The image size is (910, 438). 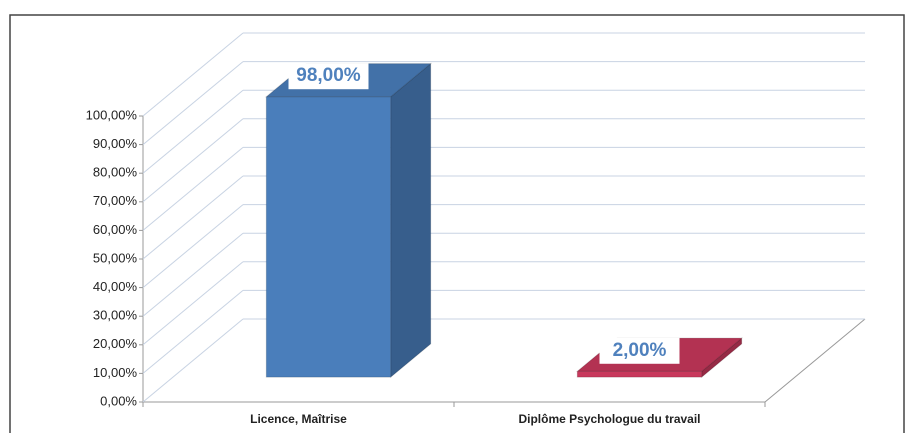 I want to click on x-tick-label: Licence, Maîtrise, so click(x=298, y=419).